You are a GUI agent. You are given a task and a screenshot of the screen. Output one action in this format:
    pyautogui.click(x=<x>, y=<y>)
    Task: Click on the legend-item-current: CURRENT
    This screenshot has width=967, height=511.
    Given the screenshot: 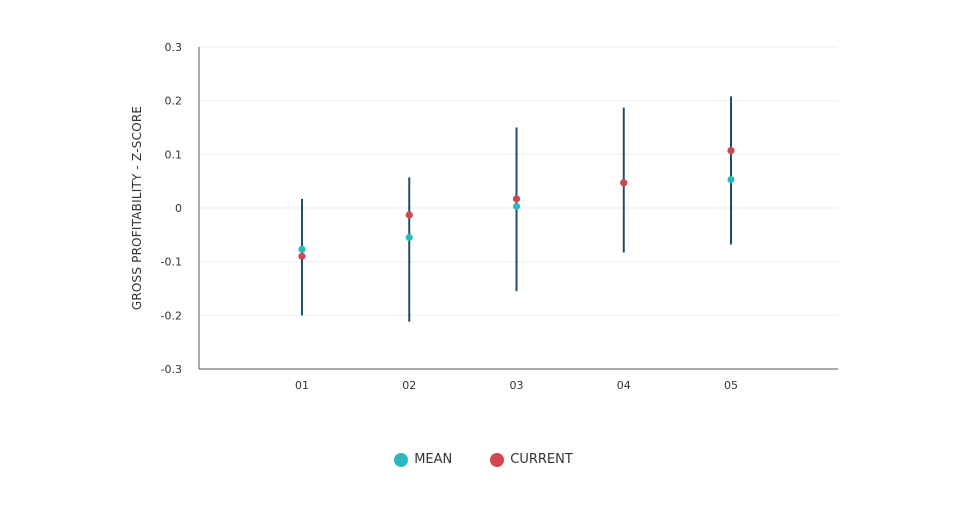 What is the action you would take?
    pyautogui.click(x=531, y=459)
    